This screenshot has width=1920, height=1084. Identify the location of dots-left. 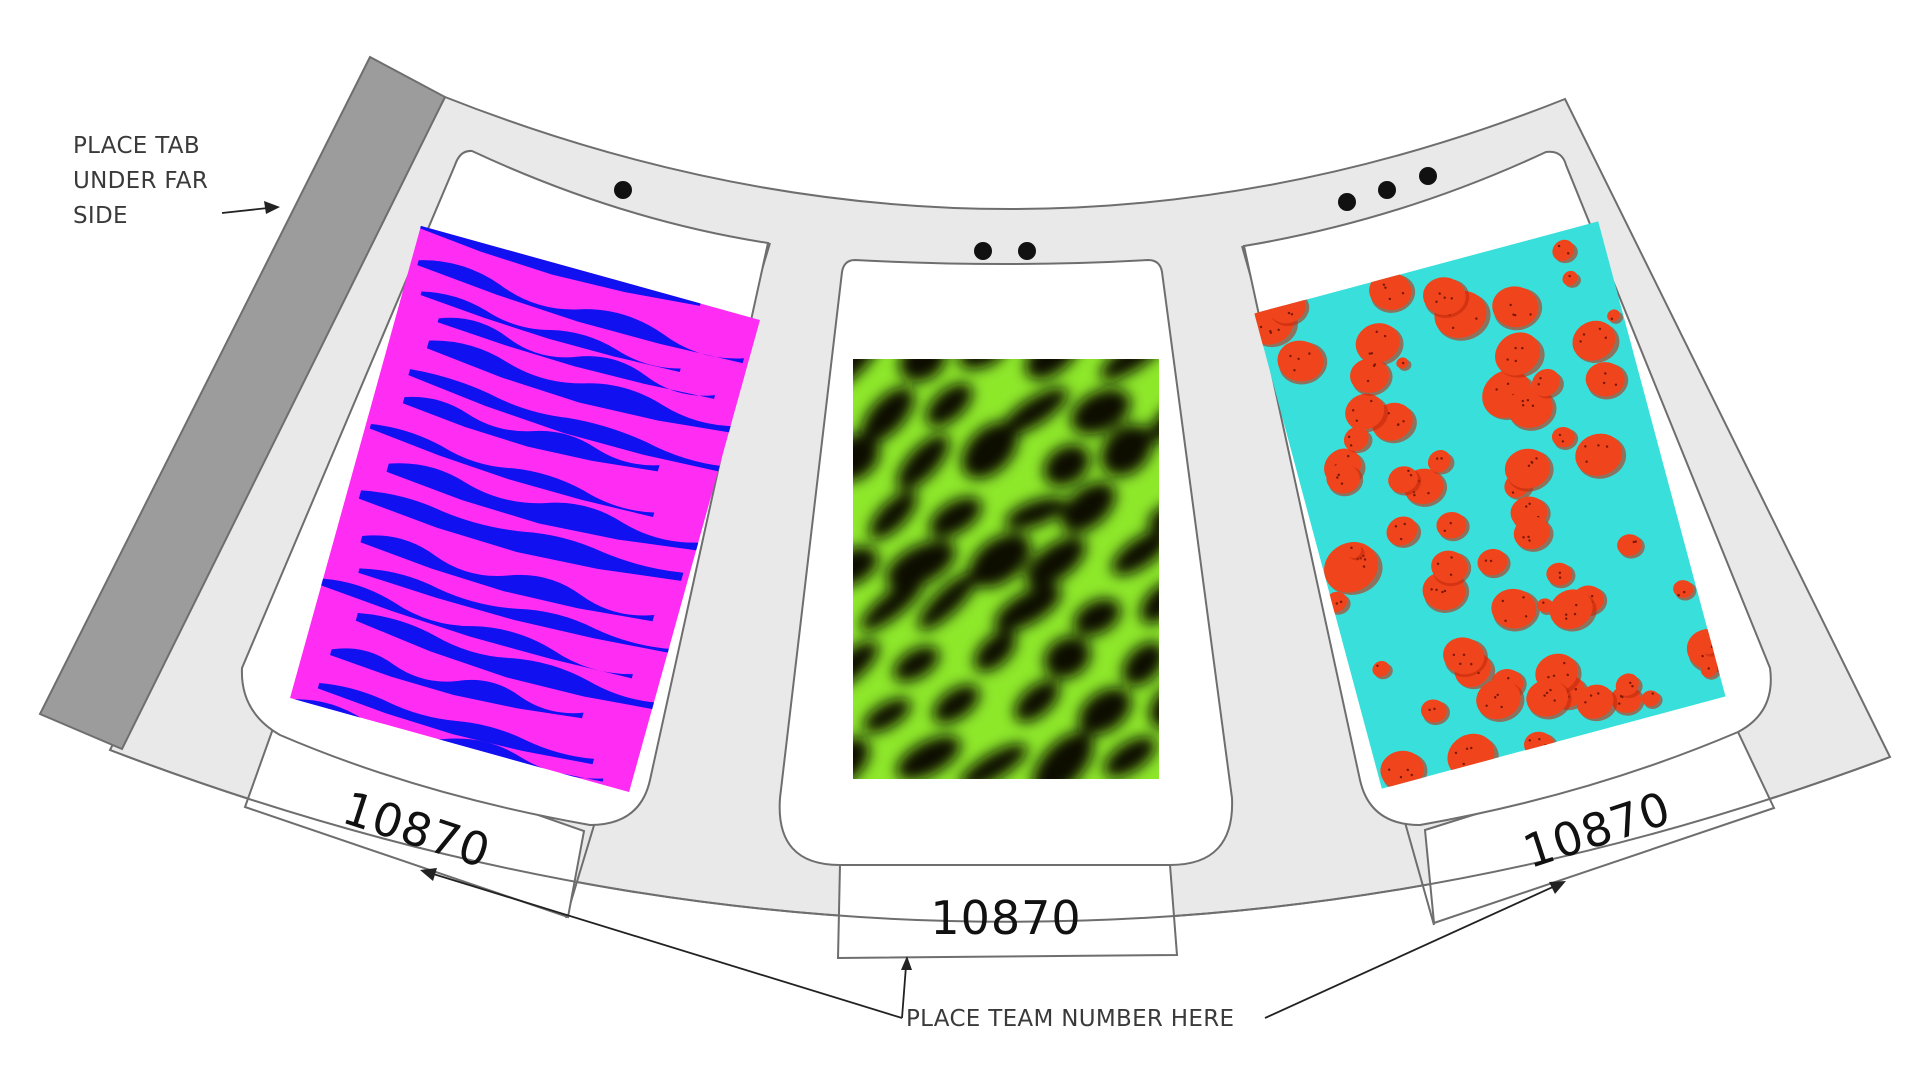
(623, 190).